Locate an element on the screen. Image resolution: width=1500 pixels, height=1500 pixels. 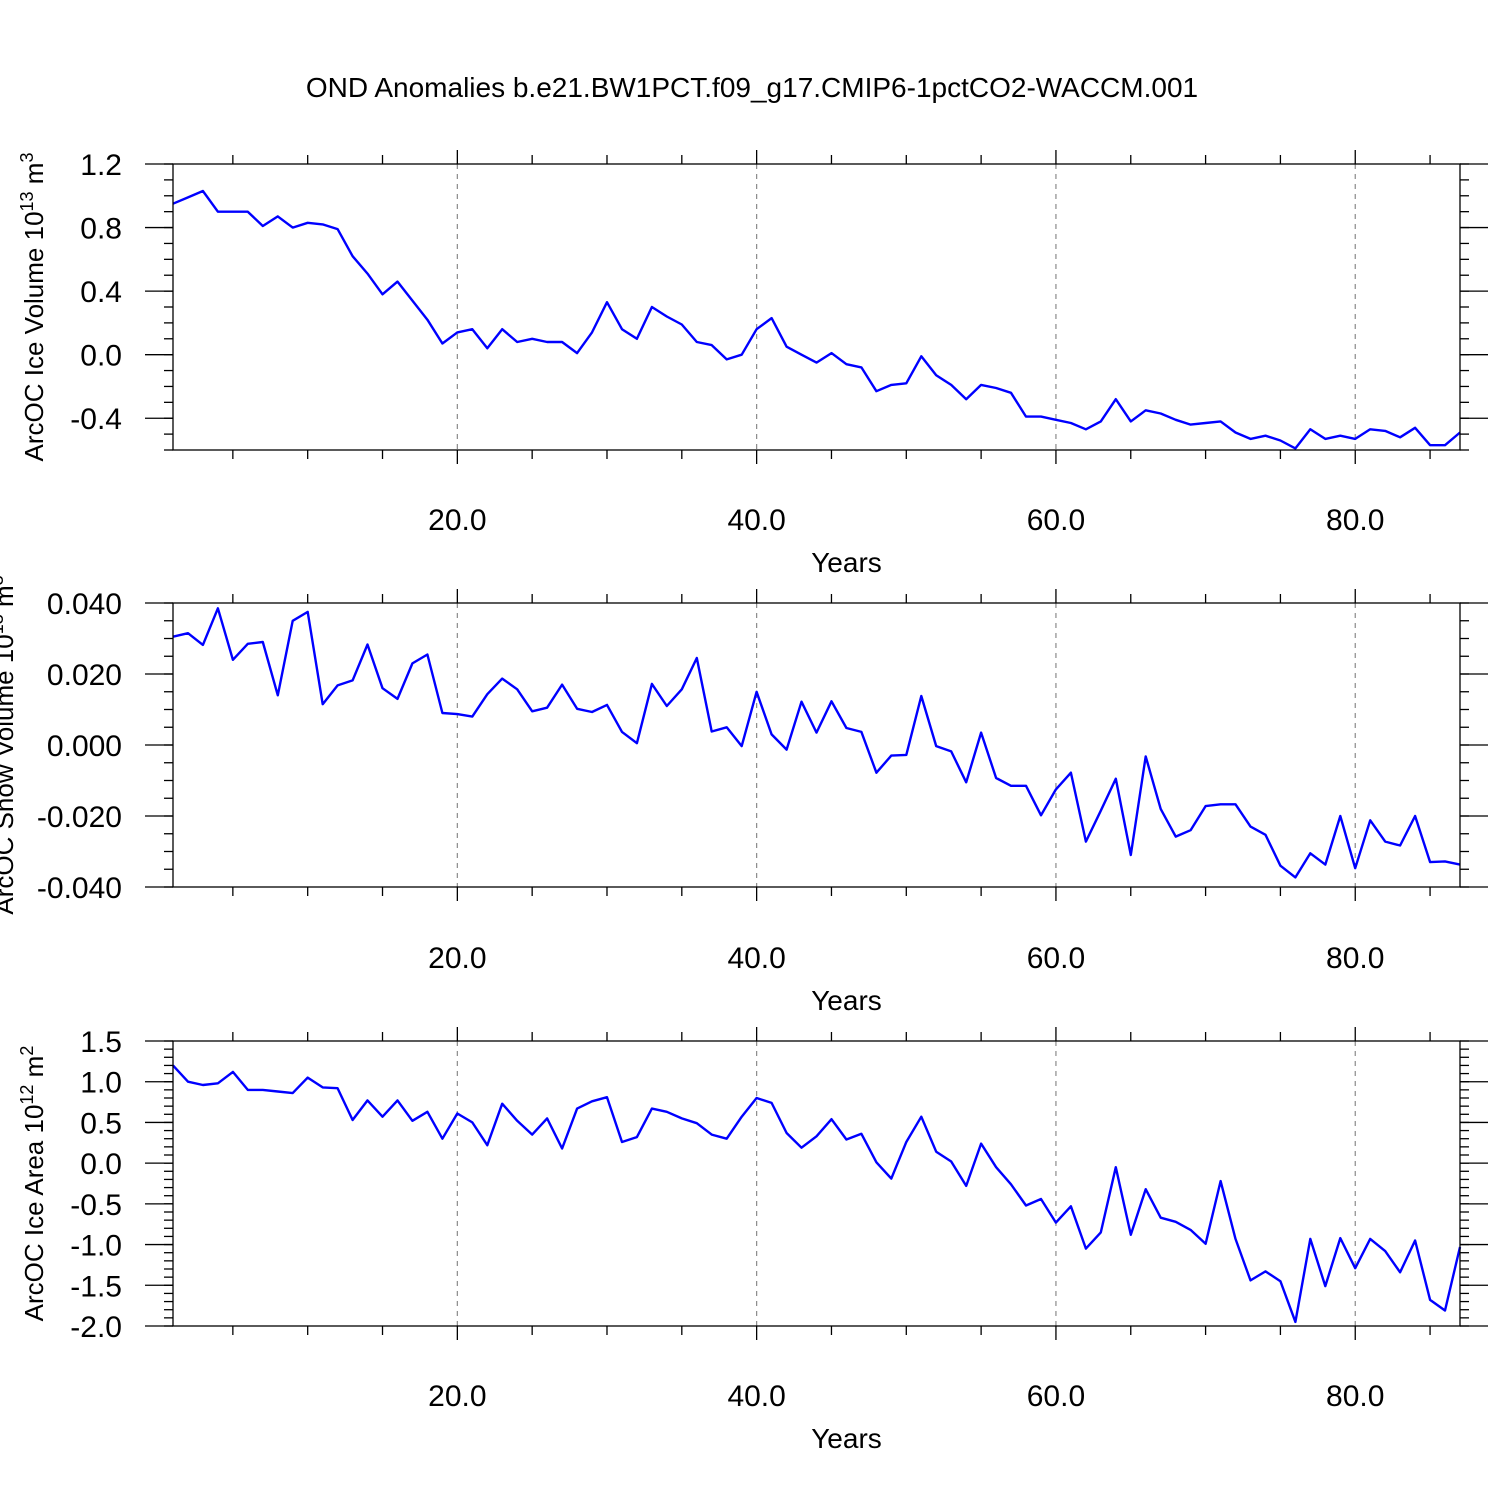
y-tick-label: -1.0 is located at coordinates (96, 1246).